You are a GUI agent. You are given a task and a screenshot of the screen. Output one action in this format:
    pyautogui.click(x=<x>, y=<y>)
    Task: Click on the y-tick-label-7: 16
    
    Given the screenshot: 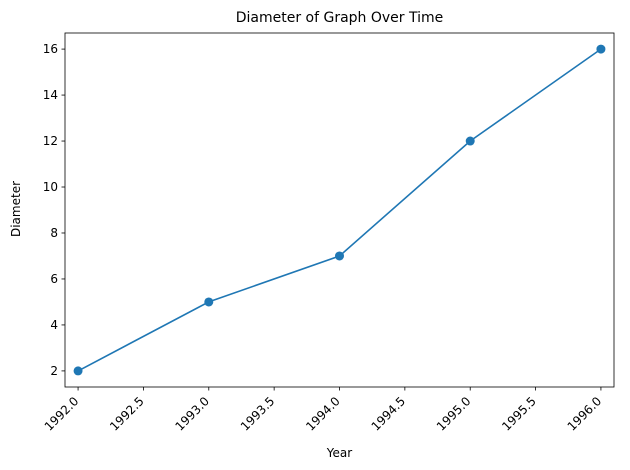 What is the action you would take?
    pyautogui.click(x=50, y=49)
    